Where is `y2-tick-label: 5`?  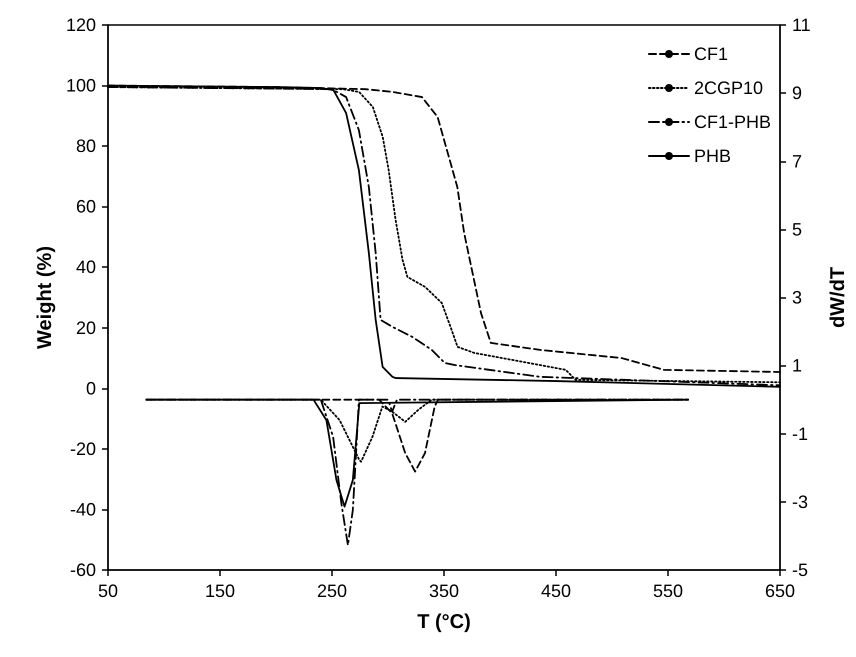
y2-tick-label: 5 is located at coordinates (797, 229).